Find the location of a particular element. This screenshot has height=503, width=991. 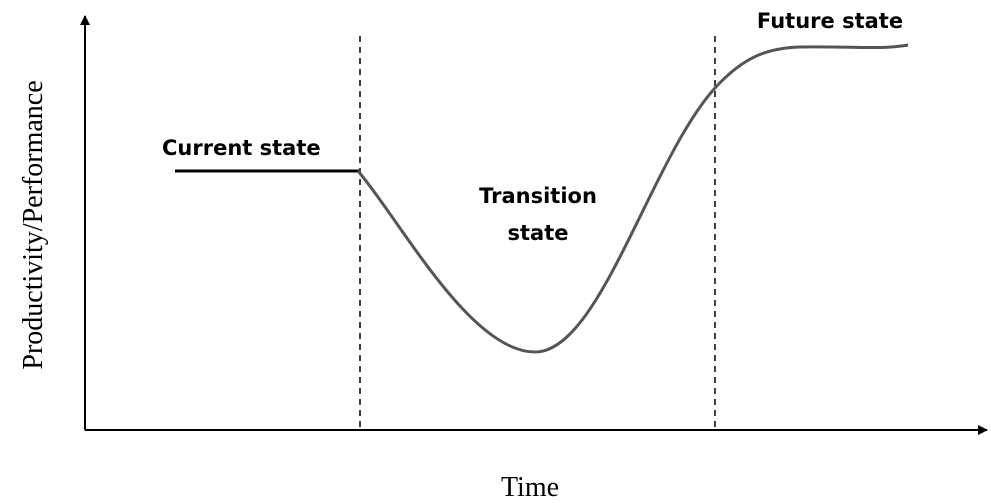

y-axis-label: Productivity/Performance is located at coordinates (33, 224).